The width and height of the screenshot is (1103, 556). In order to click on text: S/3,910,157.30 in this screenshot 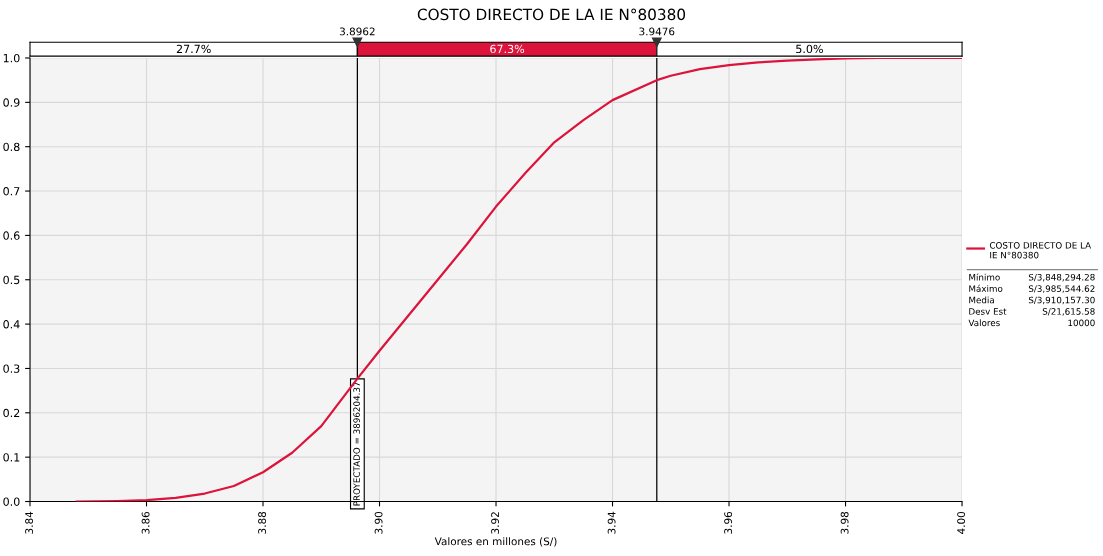, I will do `click(1061, 300)`.